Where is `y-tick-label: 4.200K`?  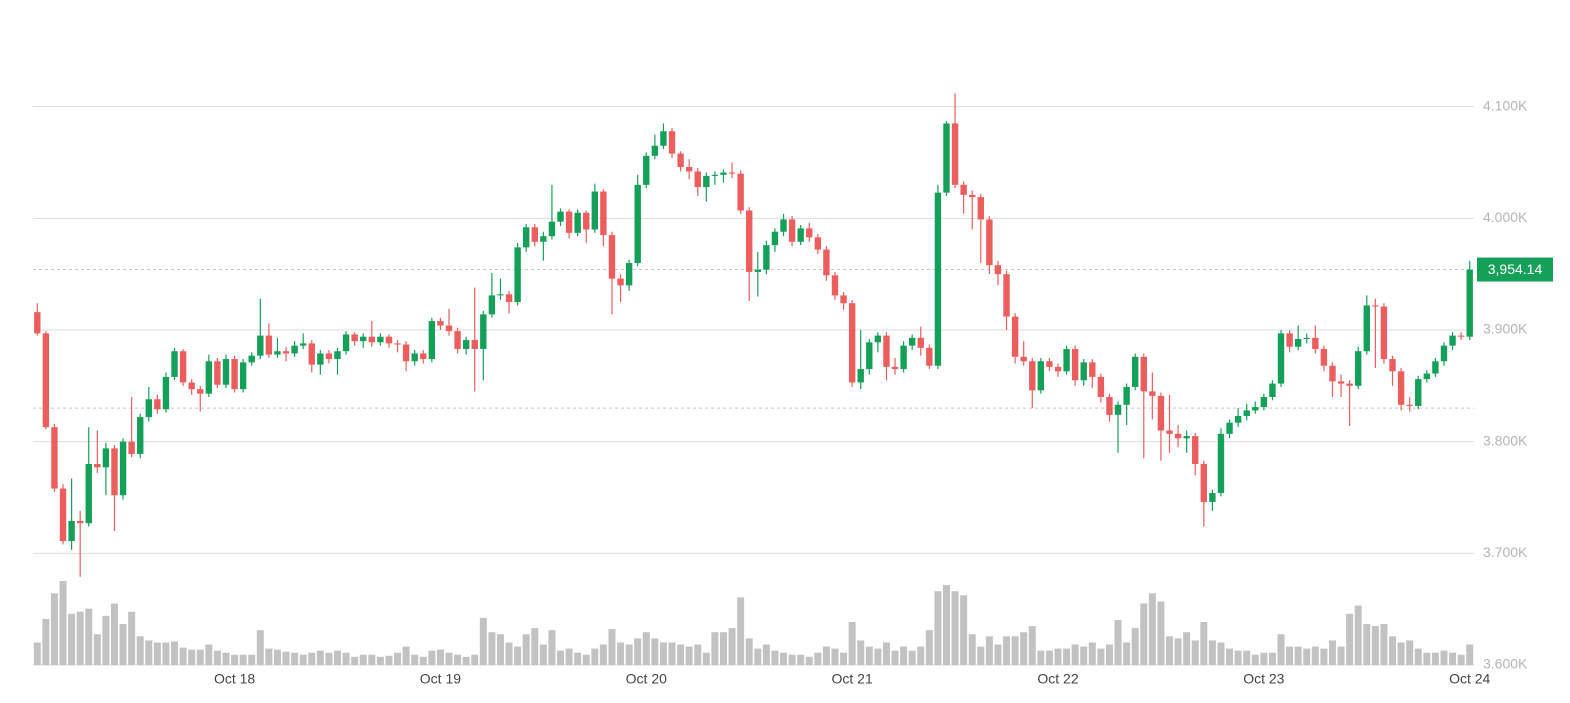
y-tick-label: 4.200K is located at coordinates (1505, 1).